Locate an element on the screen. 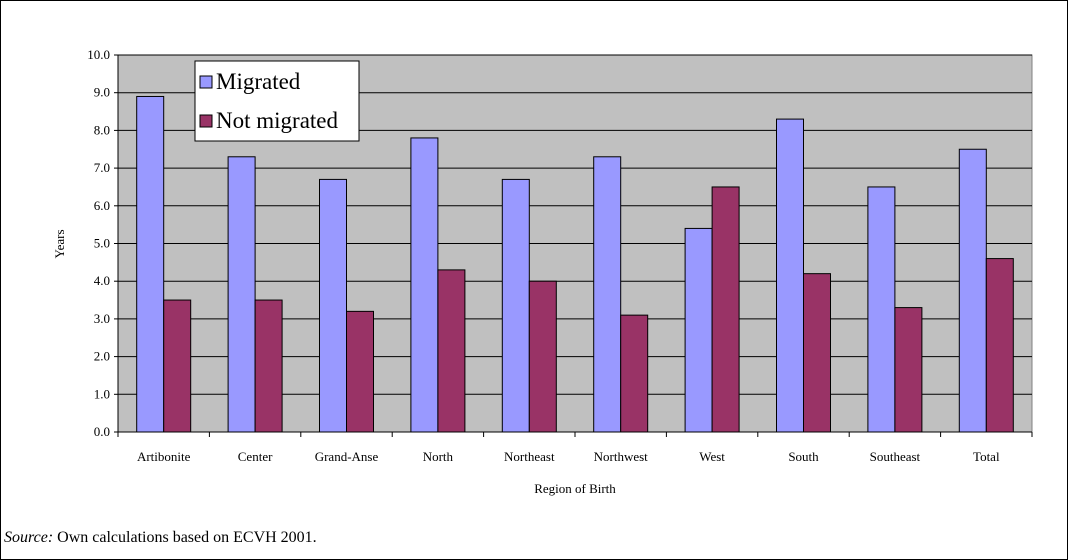  x-tick-label: Grand-Anse is located at coordinates (347, 456).